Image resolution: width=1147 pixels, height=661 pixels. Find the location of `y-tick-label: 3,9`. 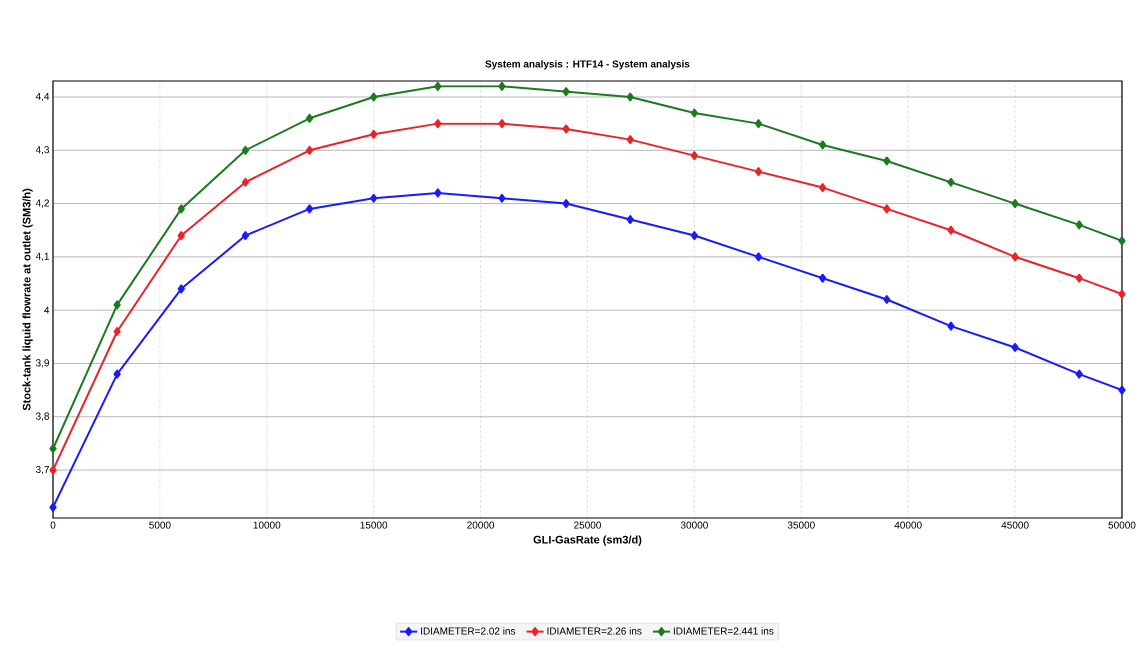

y-tick-label: 3,9 is located at coordinates (42, 363).